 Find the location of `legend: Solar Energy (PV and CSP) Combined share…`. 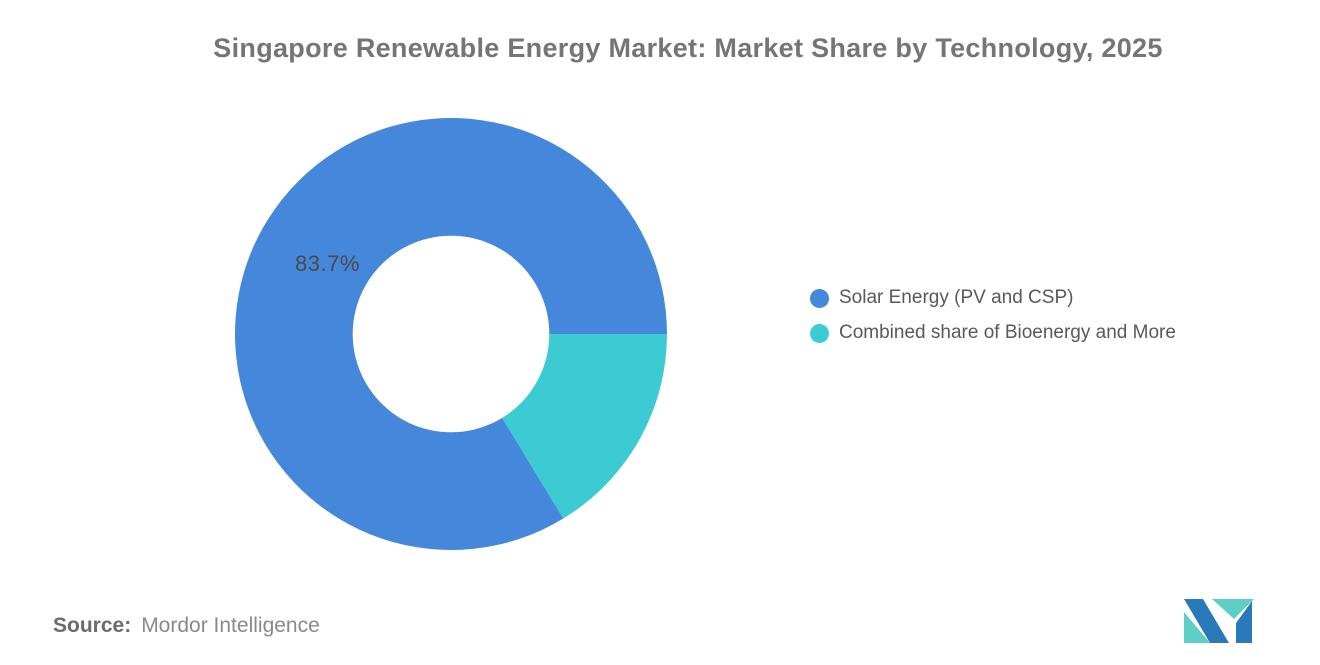

legend: Solar Energy (PV and CSP) Combined share… is located at coordinates (993, 315).